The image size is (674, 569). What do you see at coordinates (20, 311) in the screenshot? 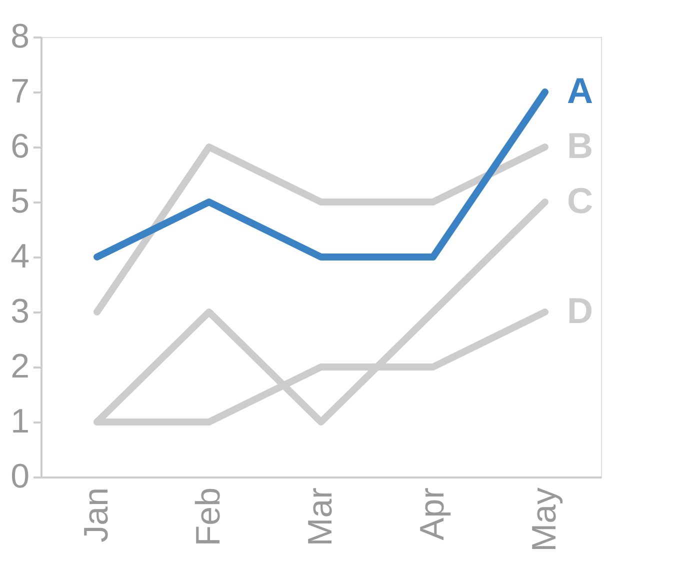
I see `y-tick-label: 3` at bounding box center [20, 311].